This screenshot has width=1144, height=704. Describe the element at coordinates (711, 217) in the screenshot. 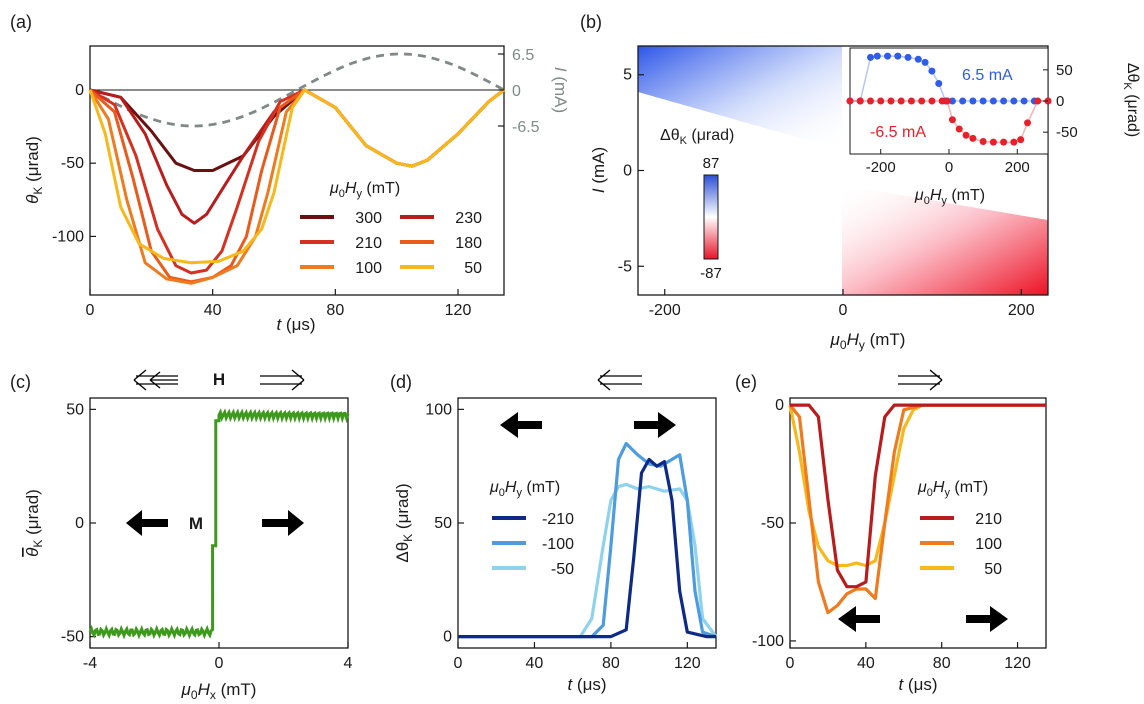

I see `colorbar` at that location.